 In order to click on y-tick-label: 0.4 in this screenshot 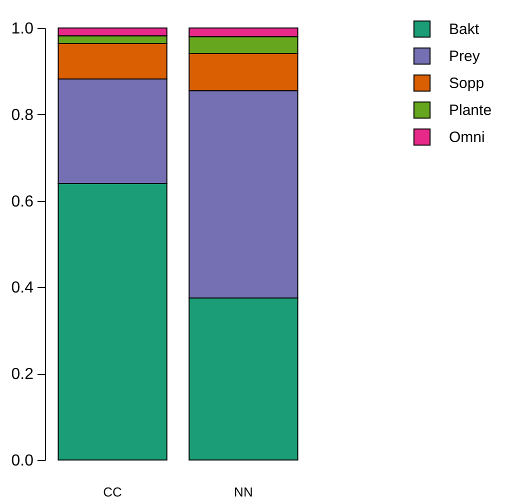, I will do `click(22, 288)`.